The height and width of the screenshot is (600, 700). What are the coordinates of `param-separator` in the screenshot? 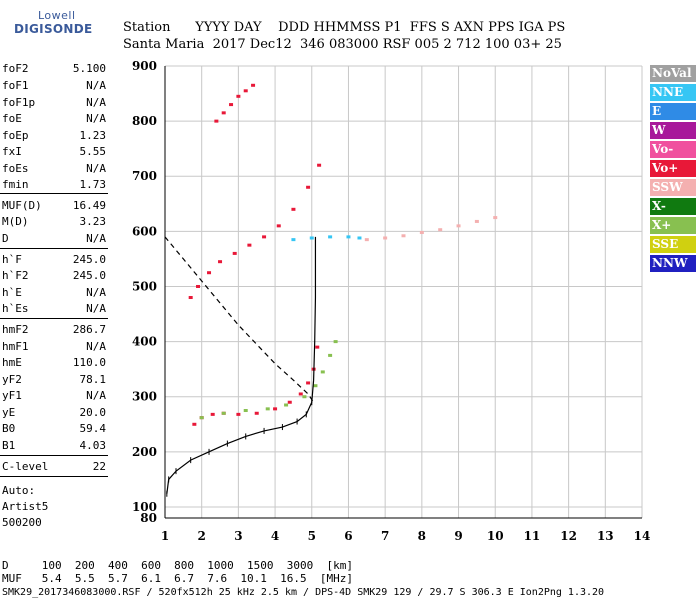 It's located at (54, 476).